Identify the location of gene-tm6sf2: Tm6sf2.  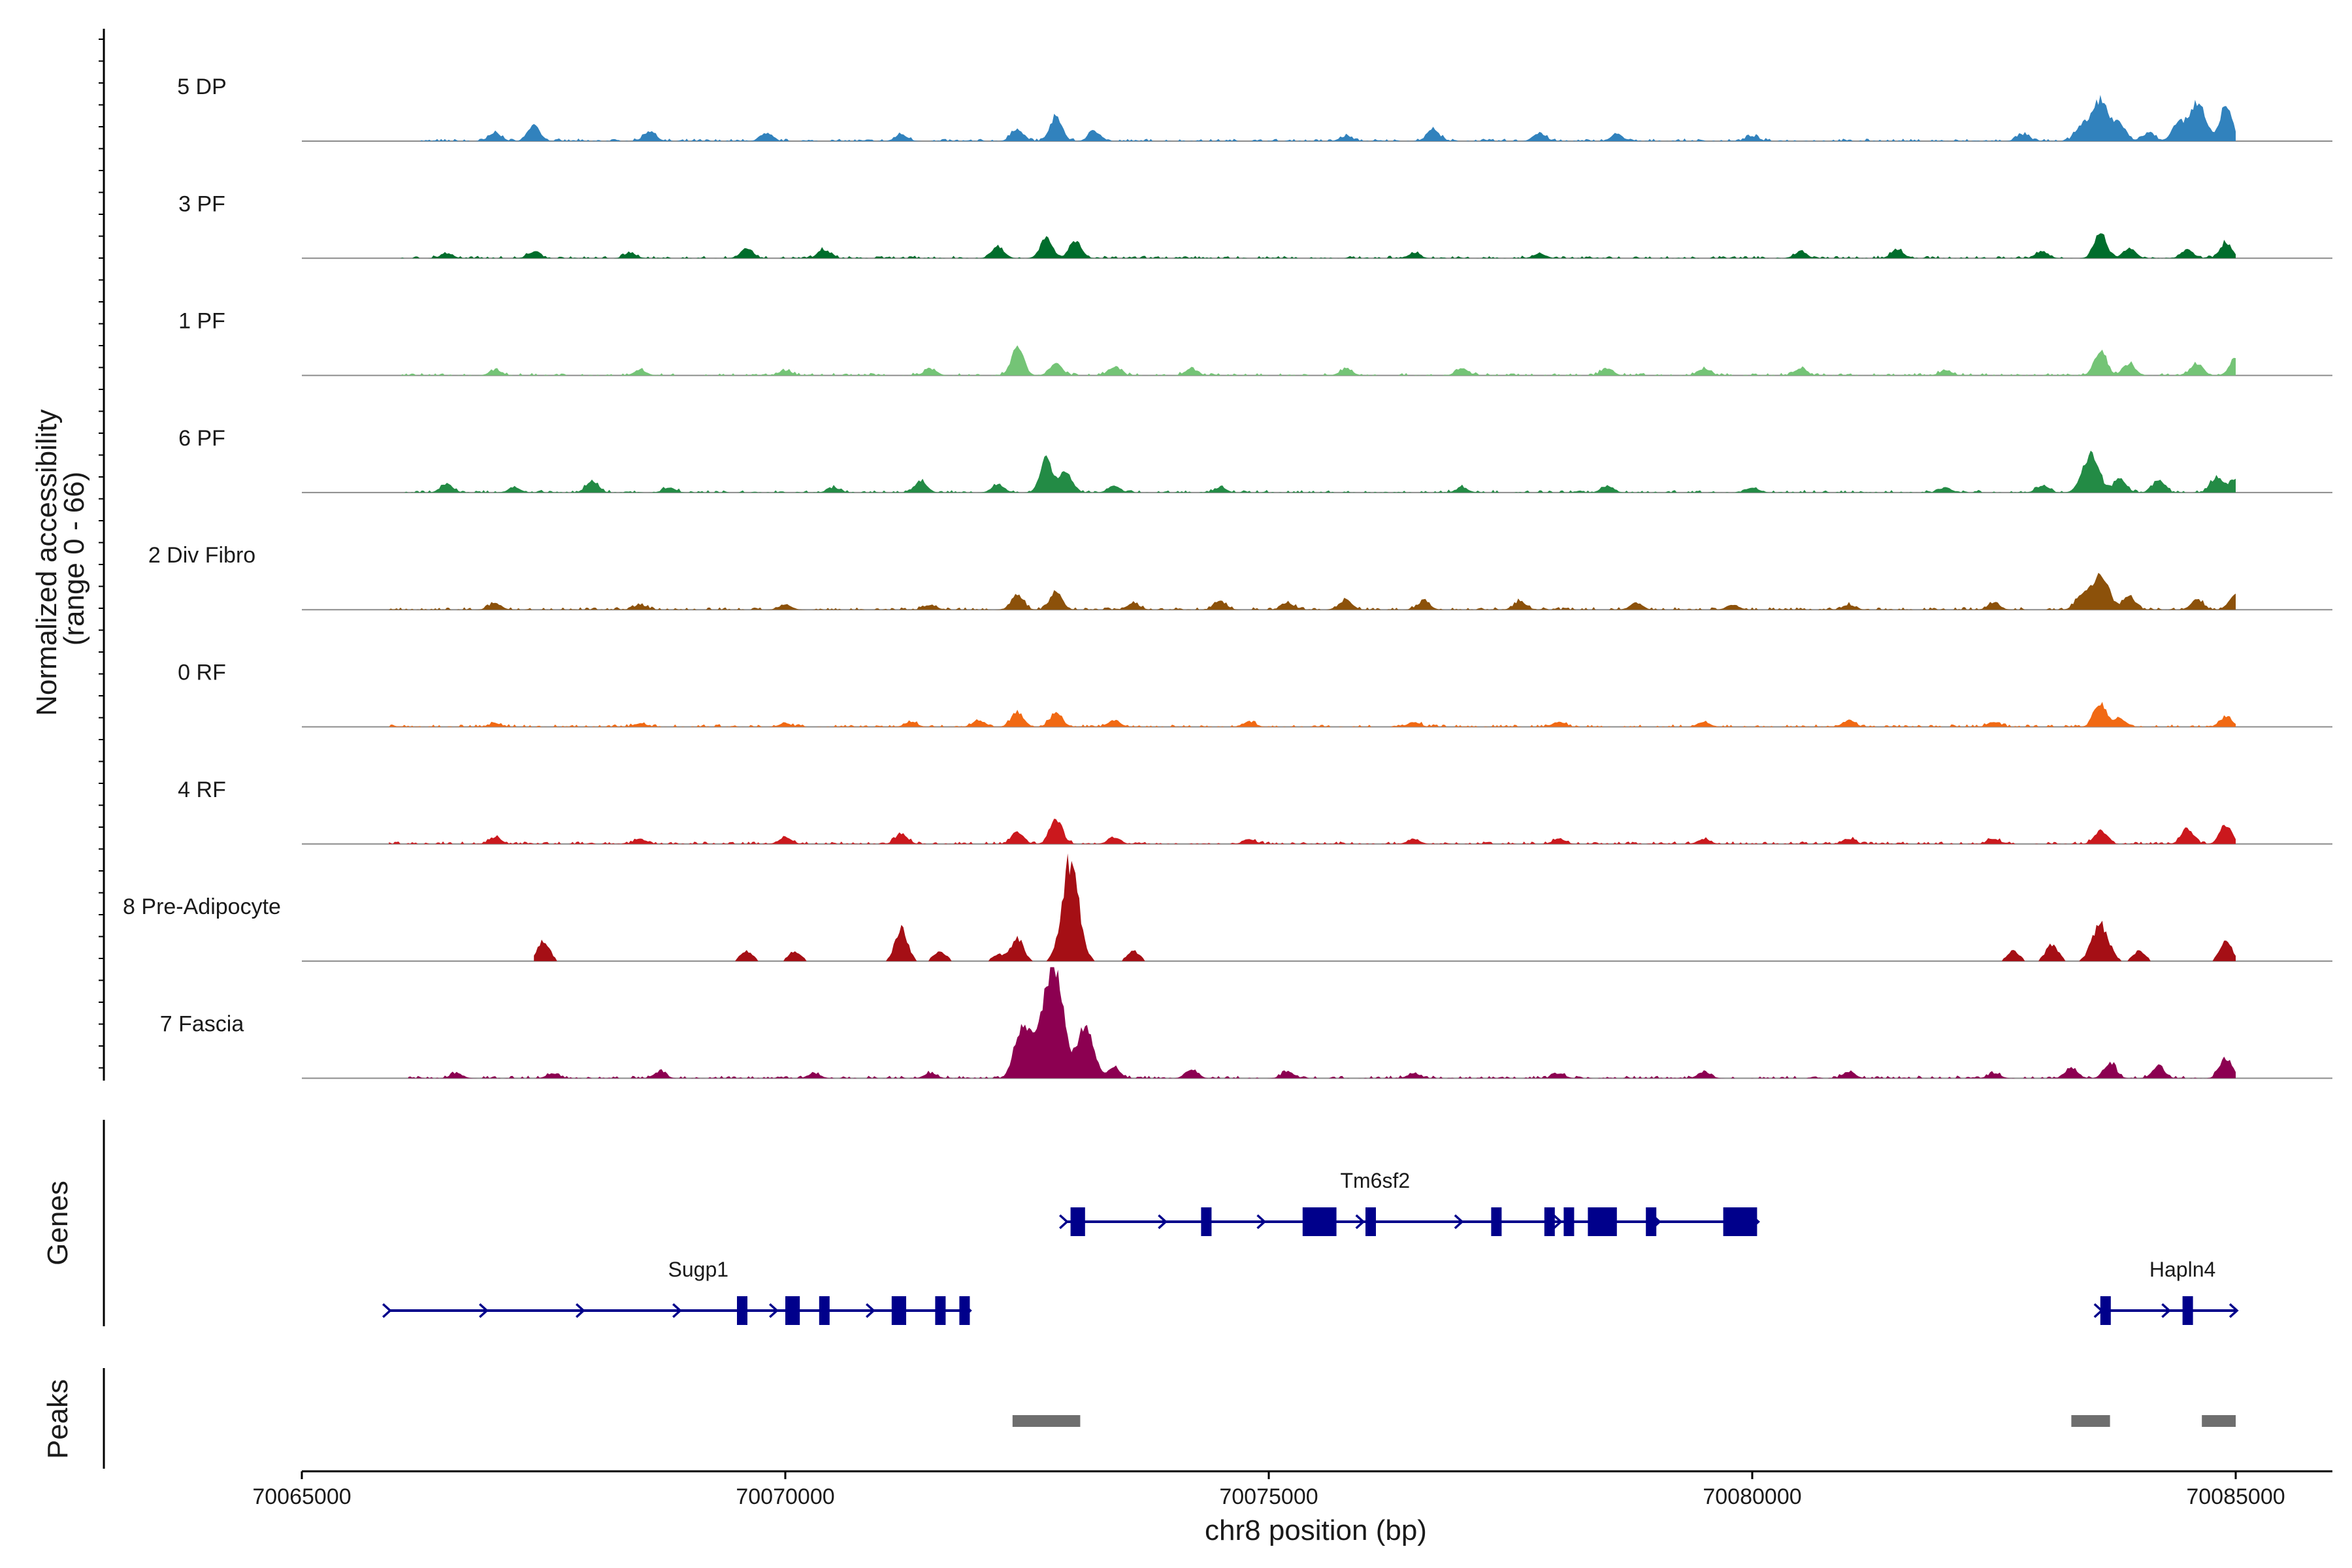
(1410, 1202).